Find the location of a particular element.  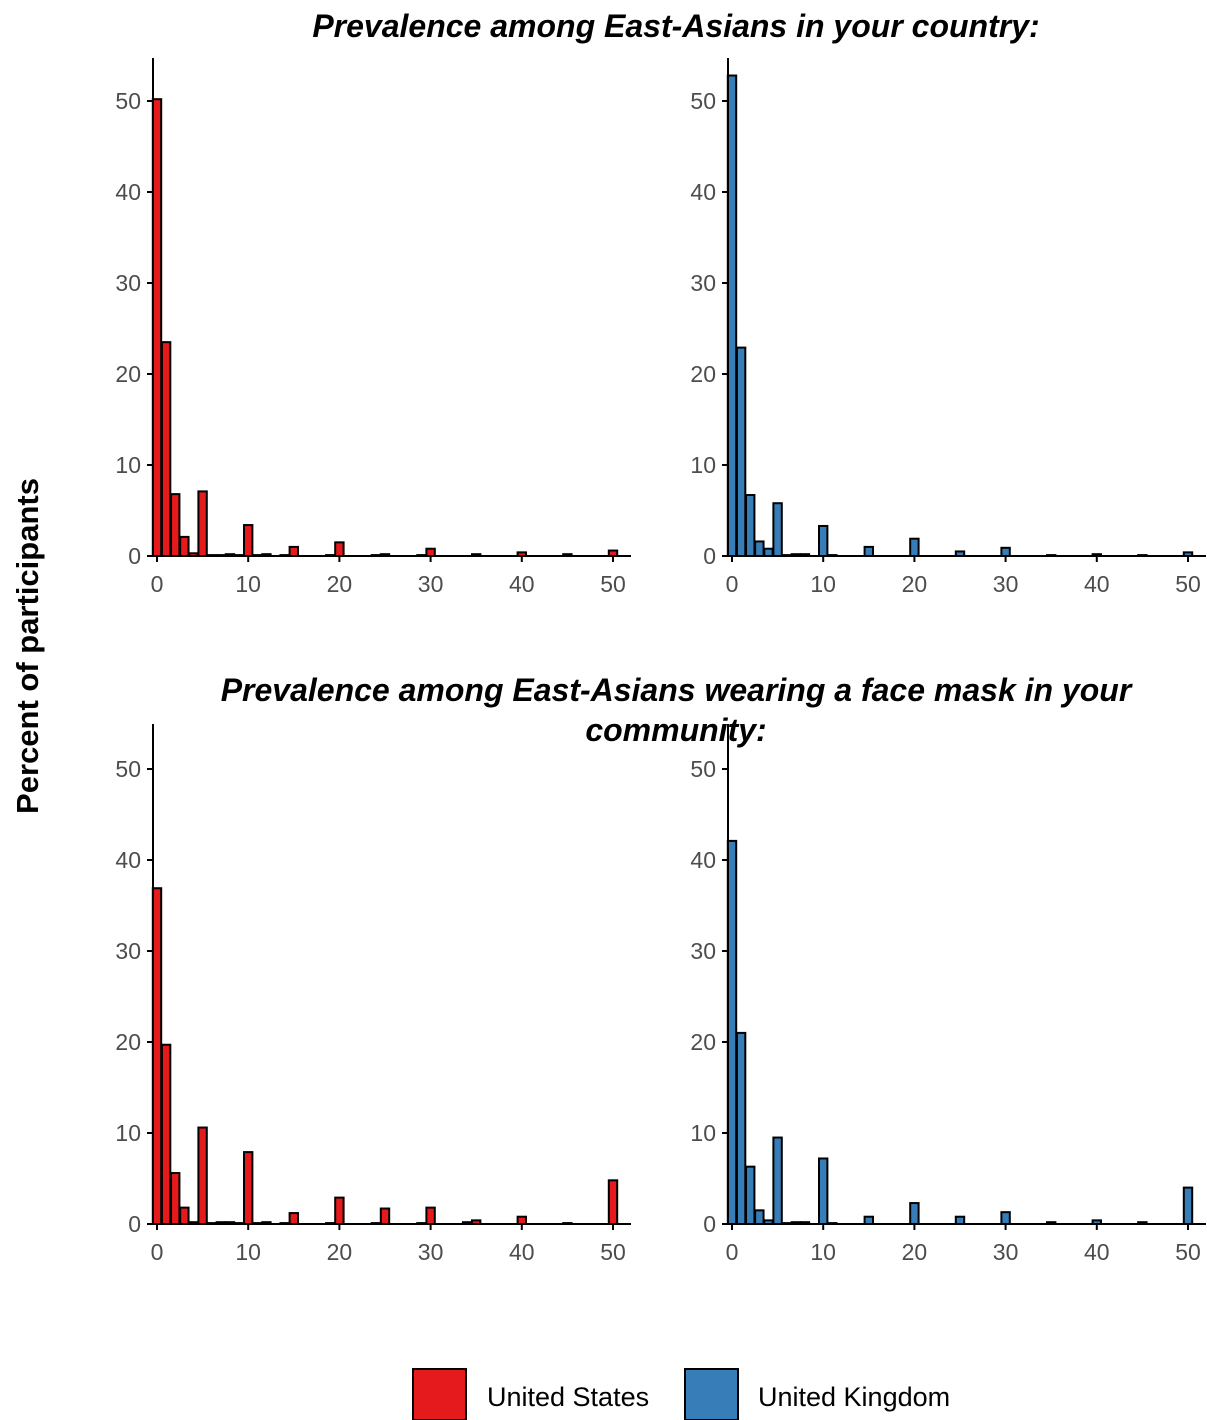

legend: United States United Kingdom is located at coordinates (681, 1394).